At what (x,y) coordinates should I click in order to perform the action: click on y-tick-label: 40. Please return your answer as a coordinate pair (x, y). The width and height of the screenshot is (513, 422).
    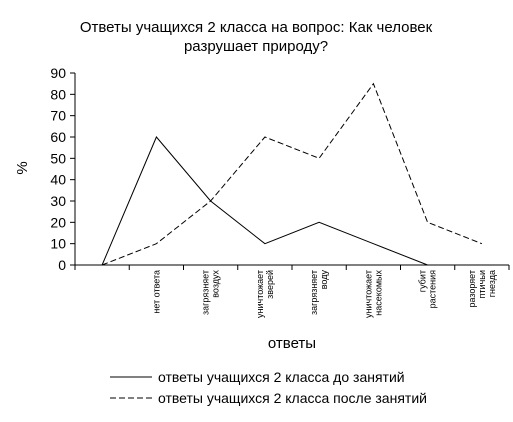
    Looking at the image, I should click on (58, 180).